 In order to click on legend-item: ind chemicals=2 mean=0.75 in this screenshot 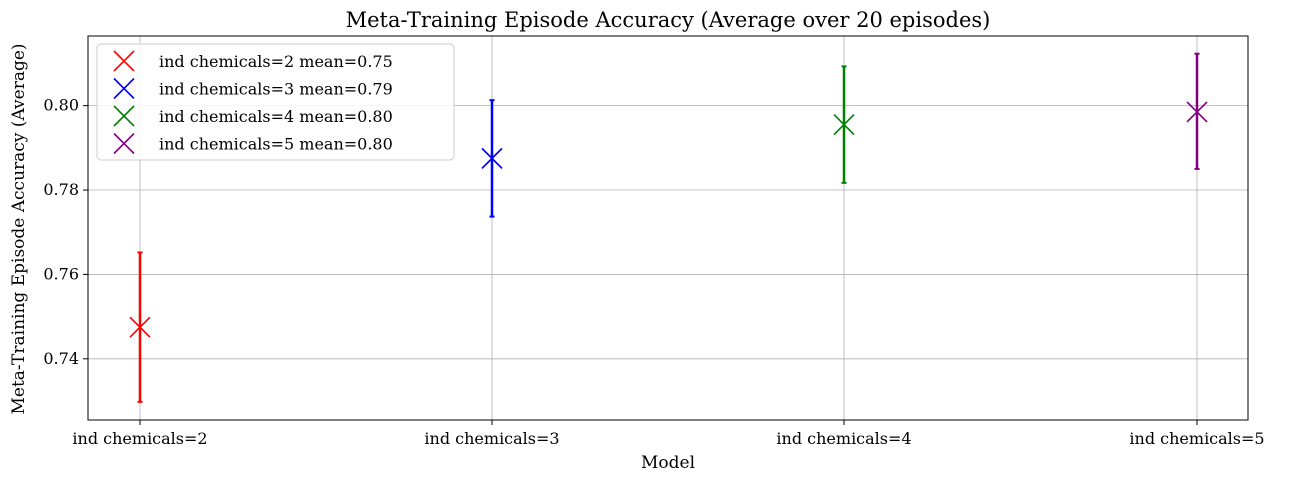, I will do `click(253, 61)`.